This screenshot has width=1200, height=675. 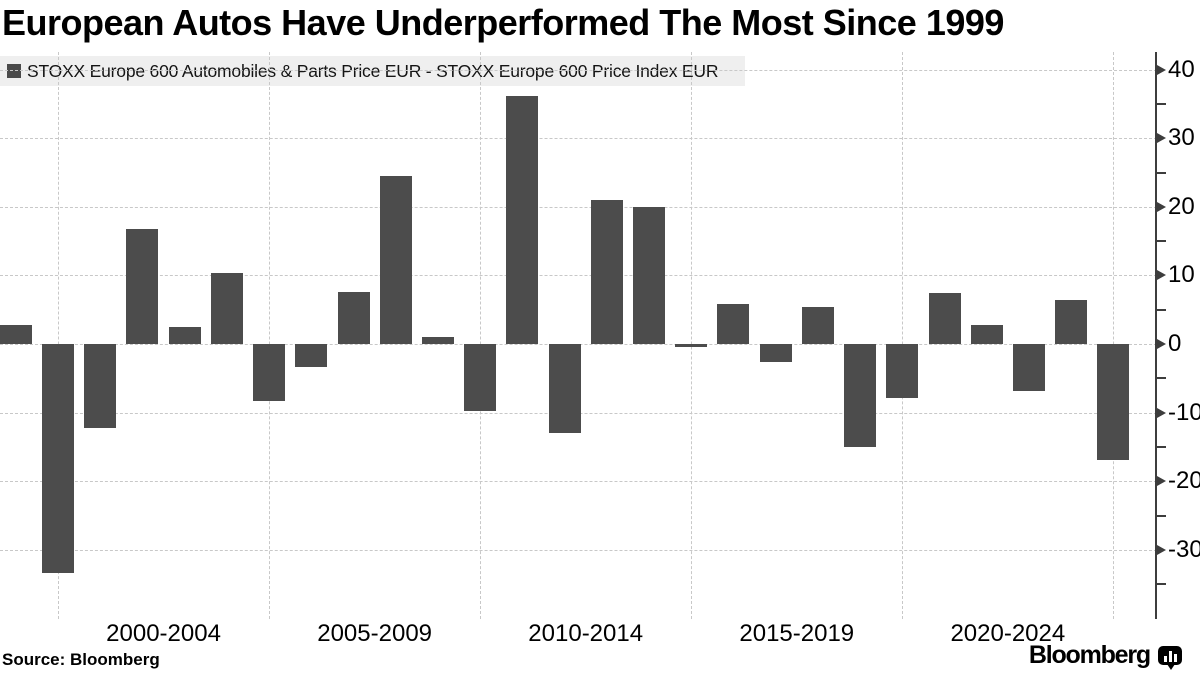 I want to click on bar-2006, so click(x=311, y=356).